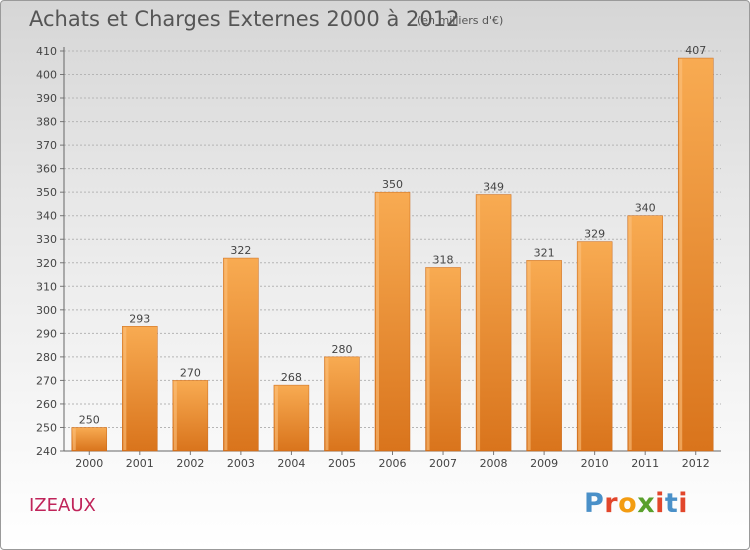 The height and width of the screenshot is (550, 750). What do you see at coordinates (62, 505) in the screenshot?
I see `place-name: IZEAUX` at bounding box center [62, 505].